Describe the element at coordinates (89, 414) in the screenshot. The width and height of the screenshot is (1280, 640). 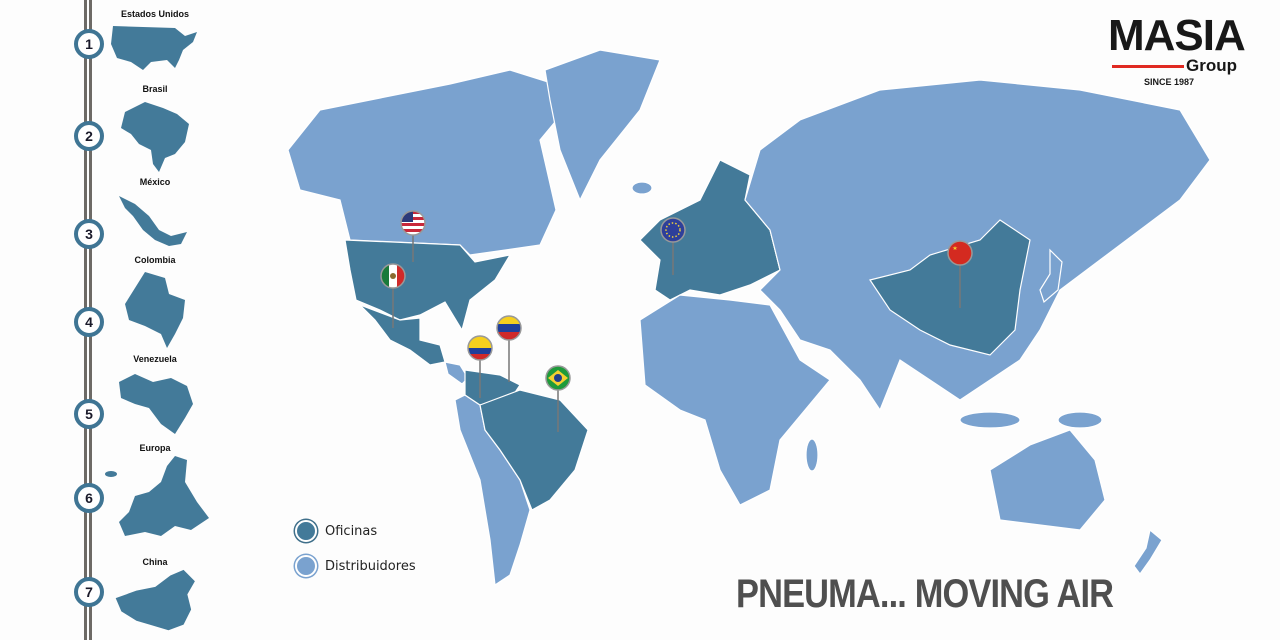
I see `step-number: 5` at that location.